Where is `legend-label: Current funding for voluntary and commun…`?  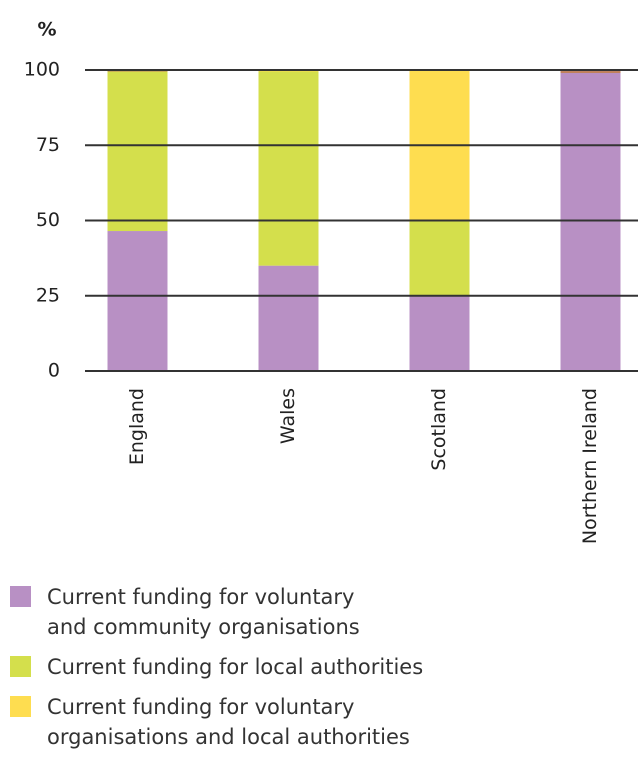
legend-label: Current funding for voluntary and commun… is located at coordinates (203, 612).